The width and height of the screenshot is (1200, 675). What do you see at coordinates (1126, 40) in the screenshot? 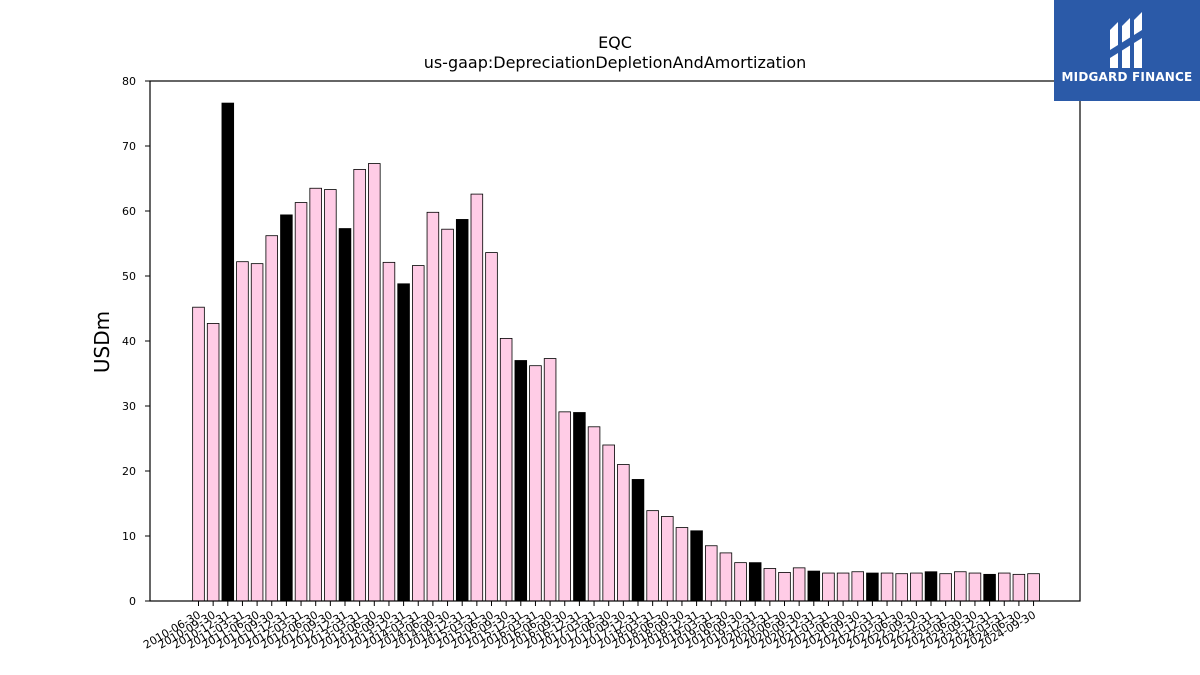
I see `logo-mark-icon` at bounding box center [1126, 40].